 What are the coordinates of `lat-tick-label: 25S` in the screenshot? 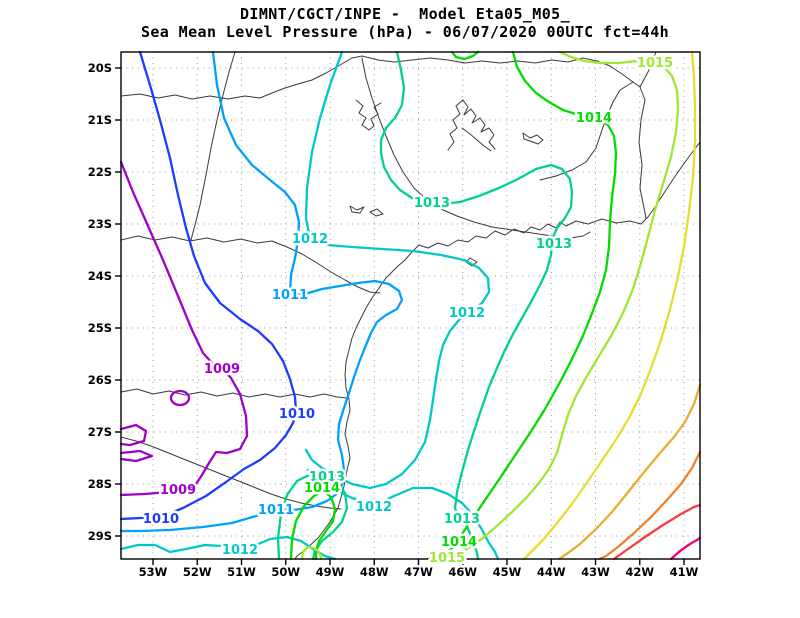 It's located at (100, 328).